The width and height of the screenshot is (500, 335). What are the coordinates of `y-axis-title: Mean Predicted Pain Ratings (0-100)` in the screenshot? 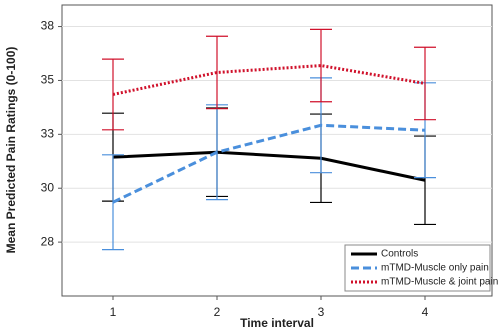 It's located at (11, 150).